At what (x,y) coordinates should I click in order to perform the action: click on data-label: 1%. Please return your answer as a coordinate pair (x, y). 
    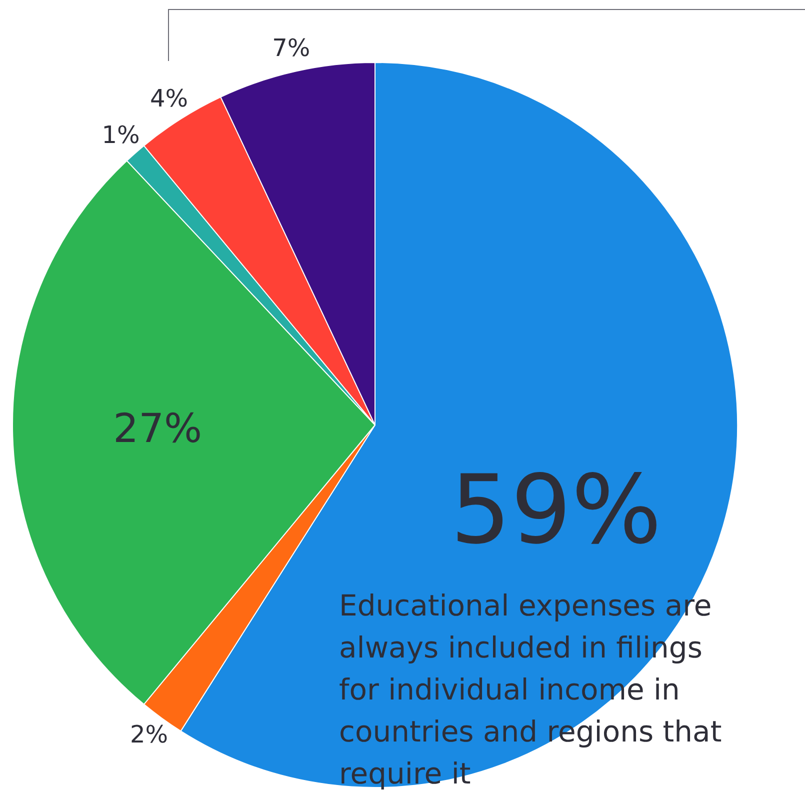
    Looking at the image, I should click on (121, 134).